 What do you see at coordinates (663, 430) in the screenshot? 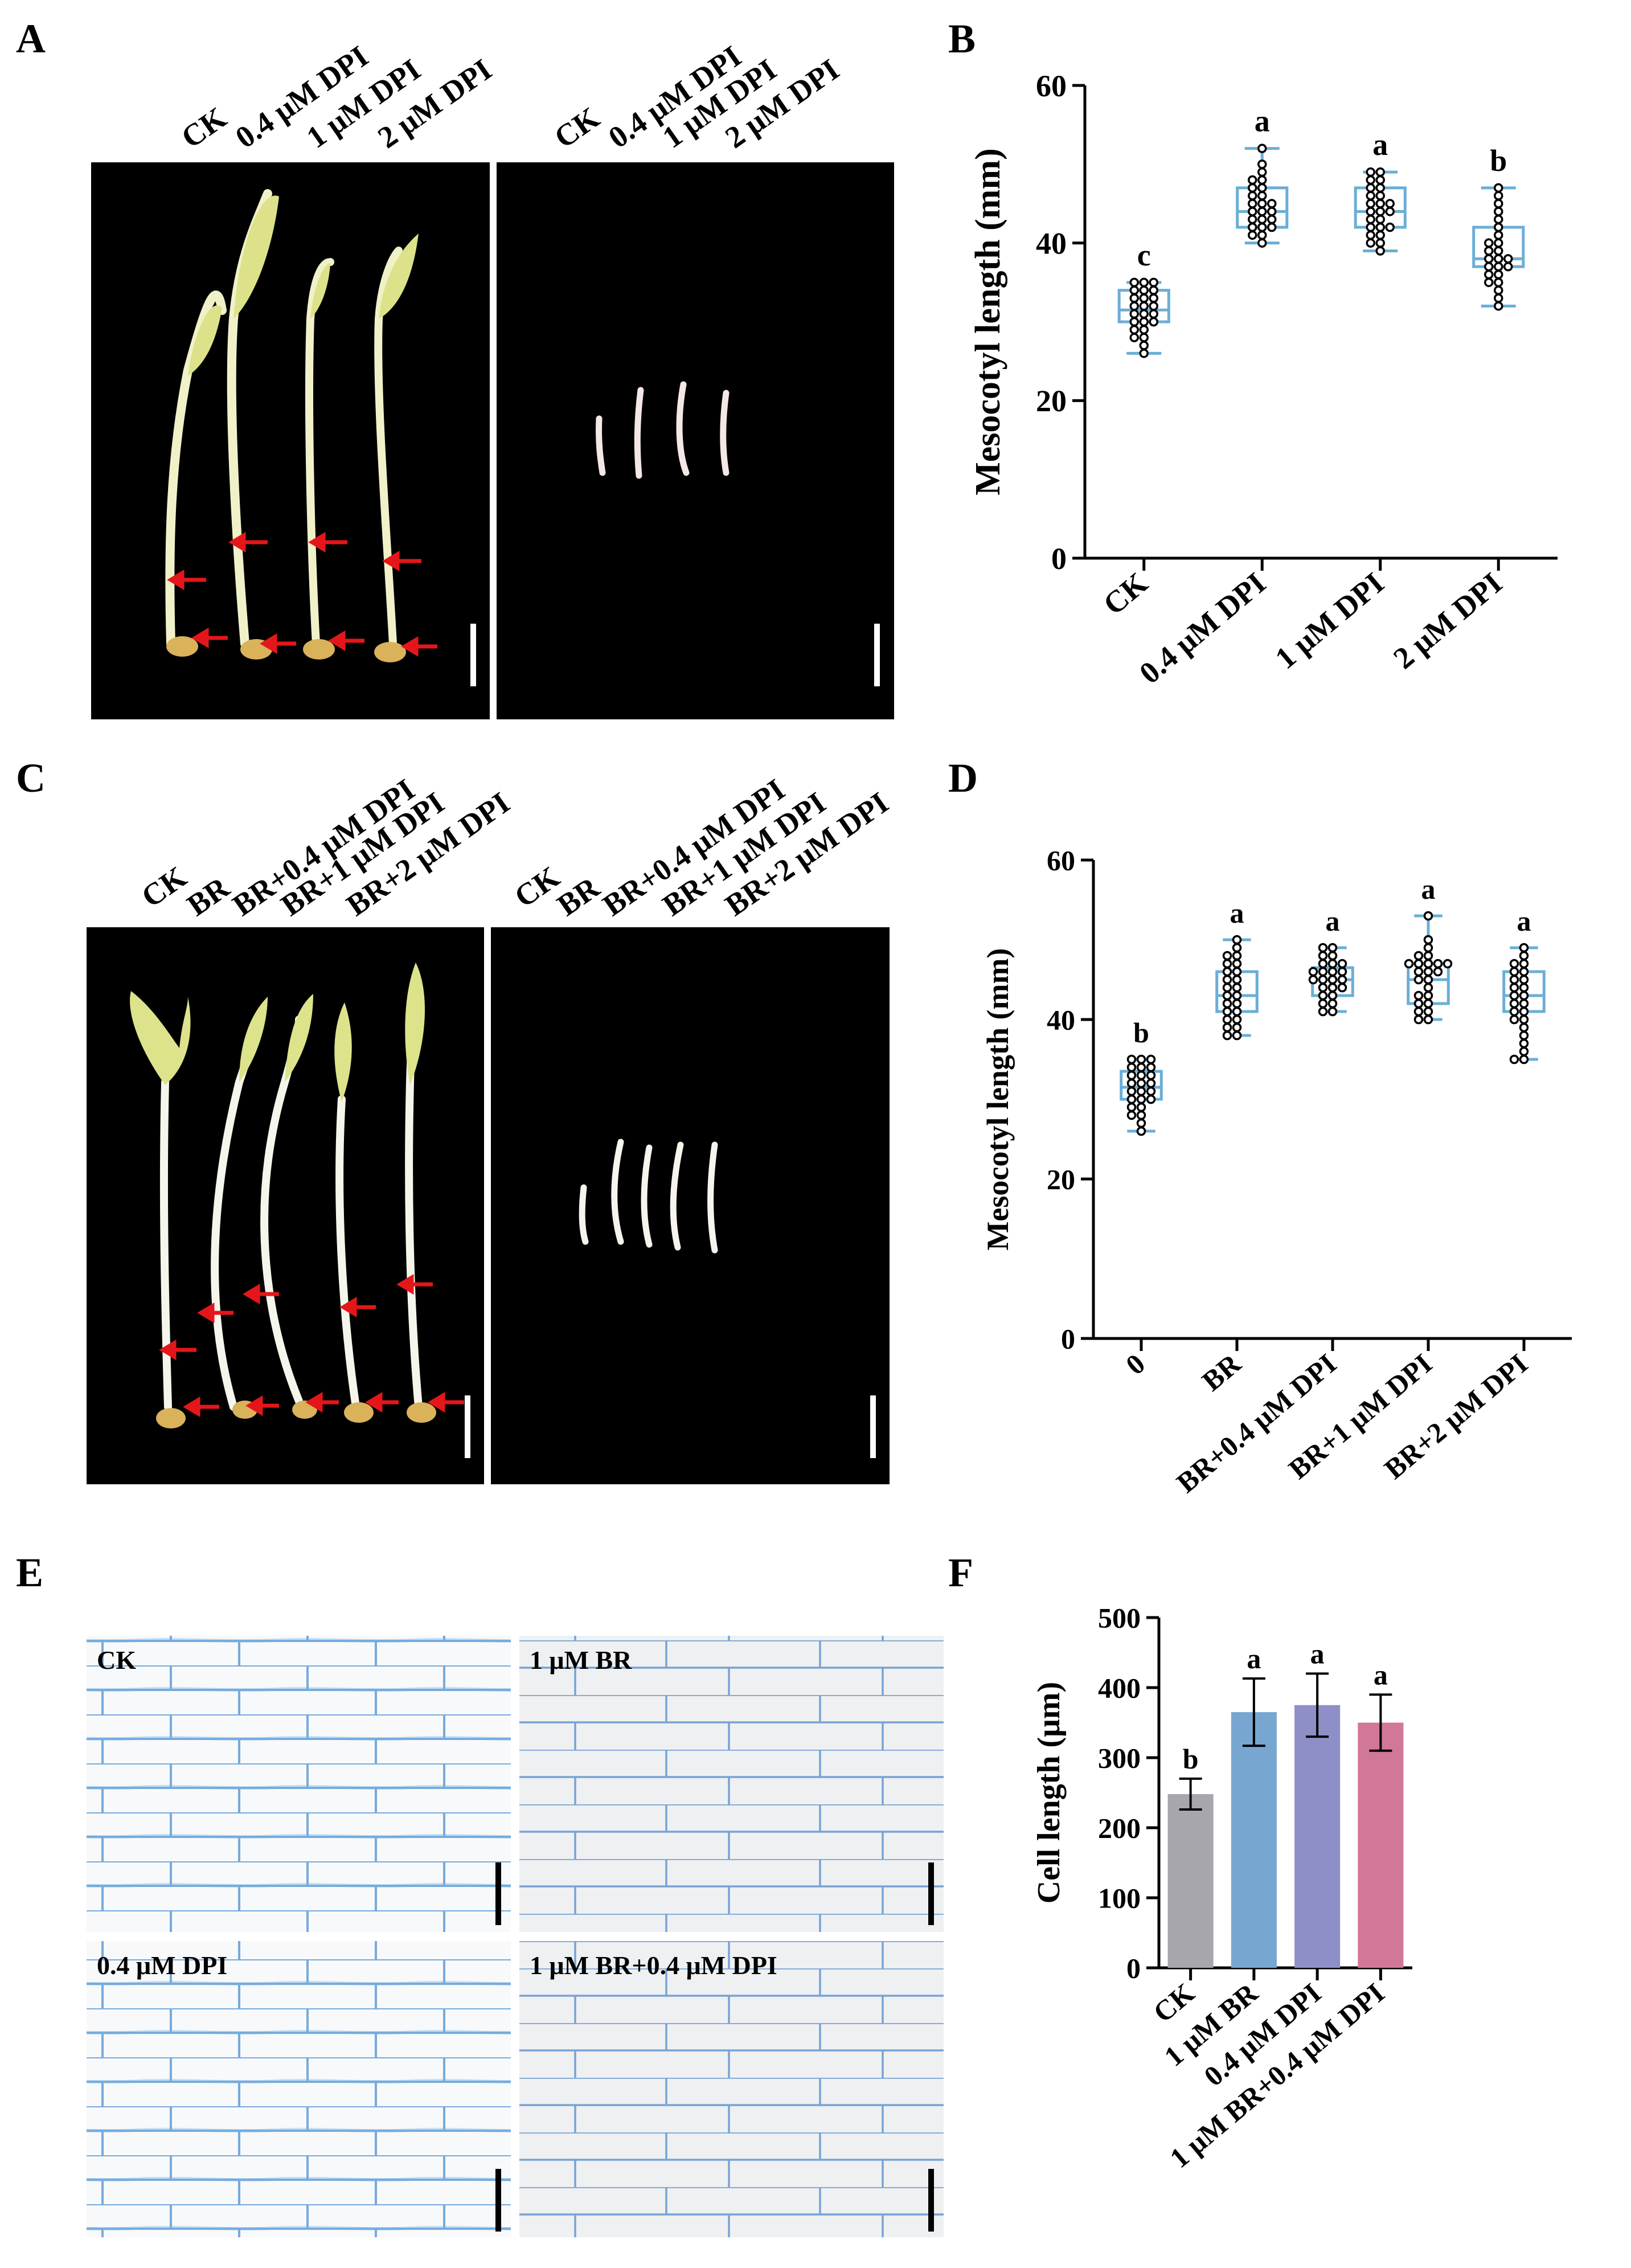
I see `mesocotyls-a` at bounding box center [663, 430].